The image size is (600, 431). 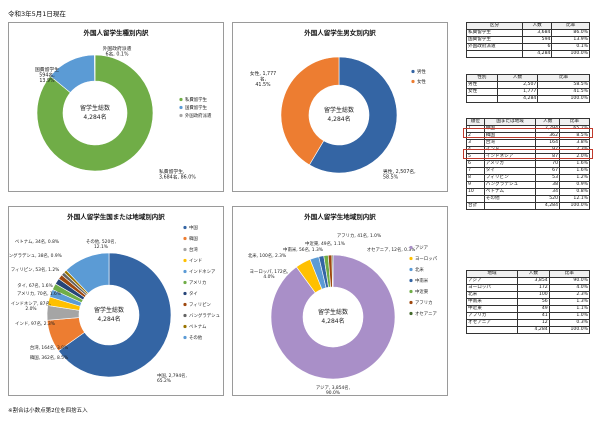 What do you see at coordinates (424, 303) in the screenshot?
I see `legend-entry: アフリカ` at bounding box center [424, 303].